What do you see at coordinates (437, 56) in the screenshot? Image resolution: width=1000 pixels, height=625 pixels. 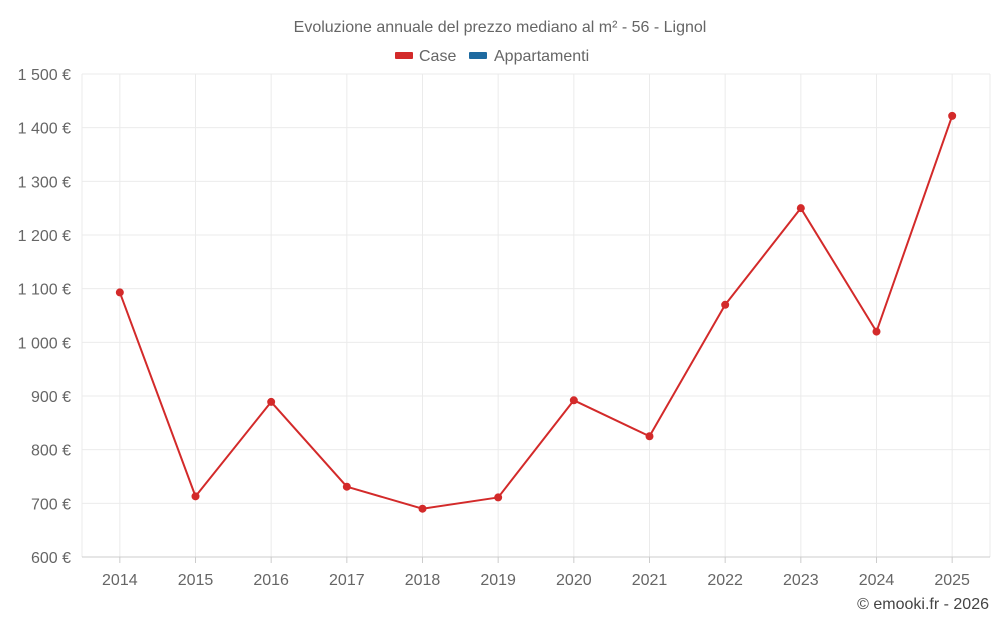 I see `legend-label-case: Case` at bounding box center [437, 56].